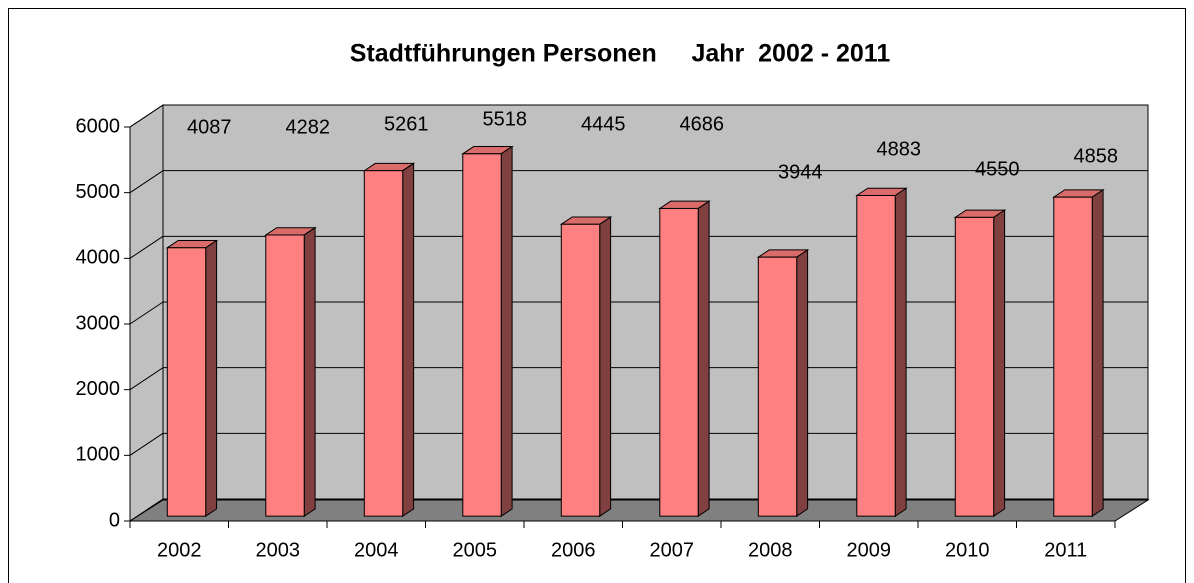 The image size is (1194, 583). I want to click on data-label: 4883, so click(899, 149).